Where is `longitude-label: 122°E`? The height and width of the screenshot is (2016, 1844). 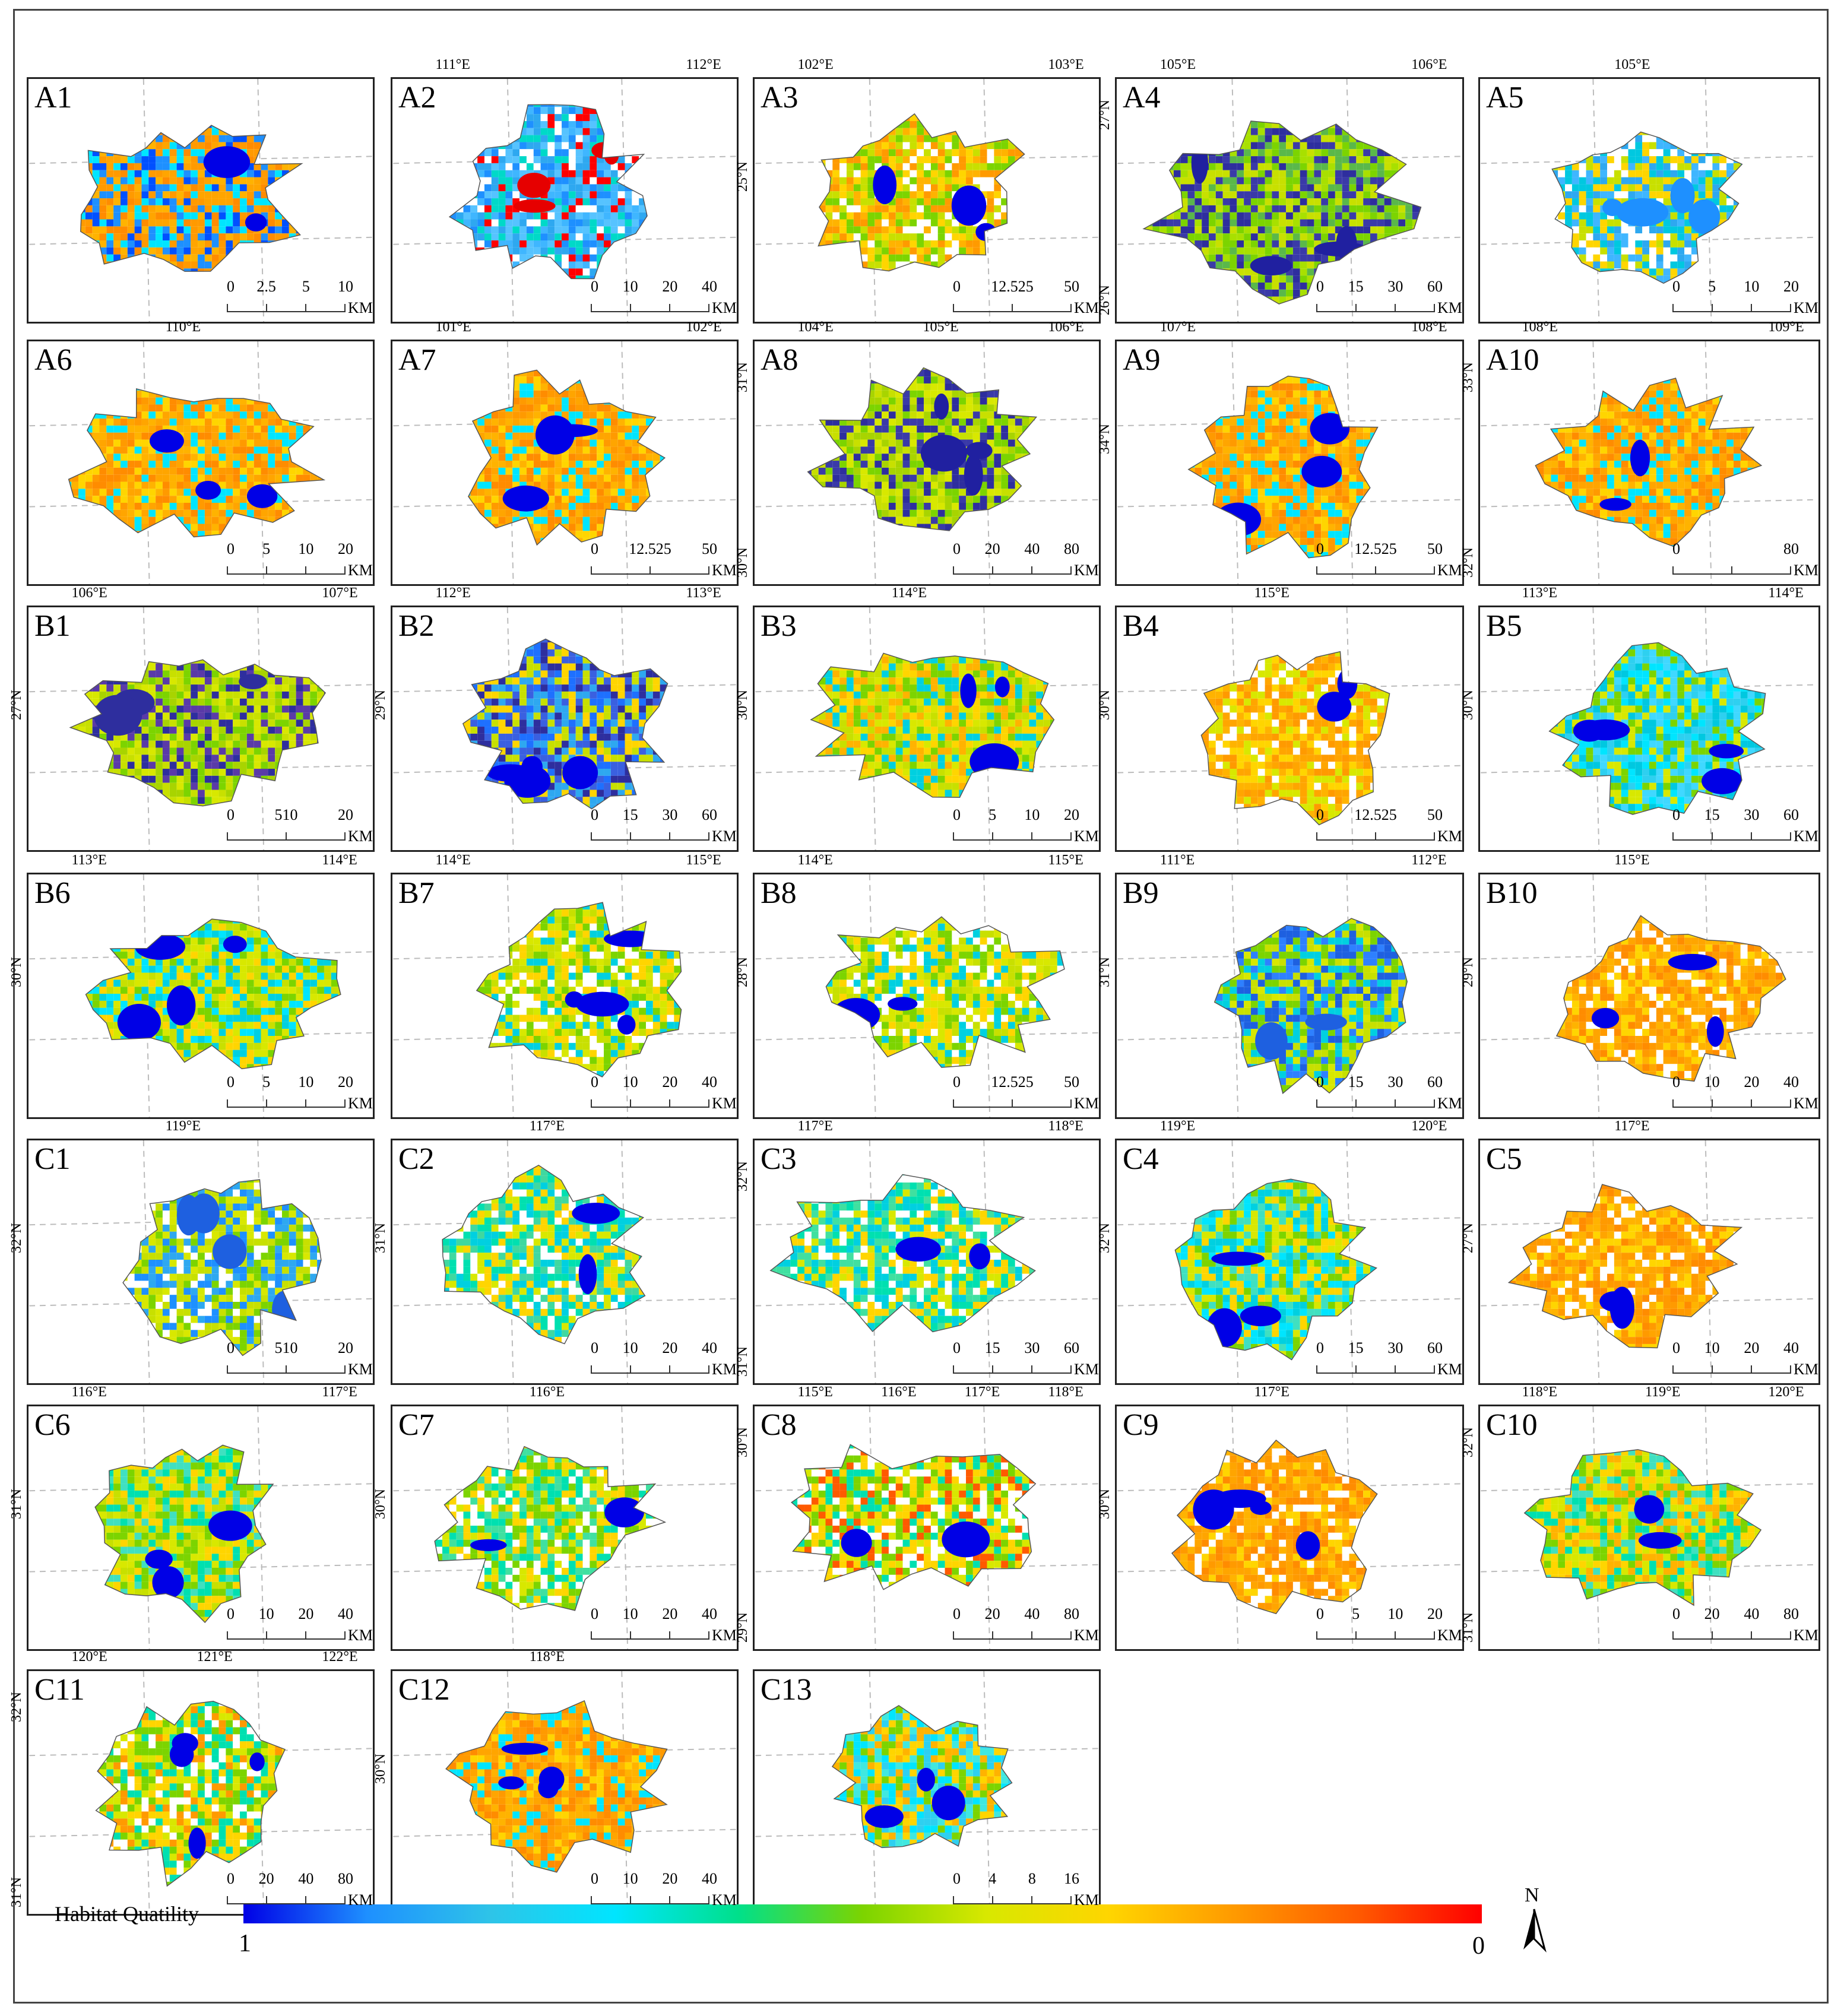
longitude-label: 122°E is located at coordinates (339, 1657).